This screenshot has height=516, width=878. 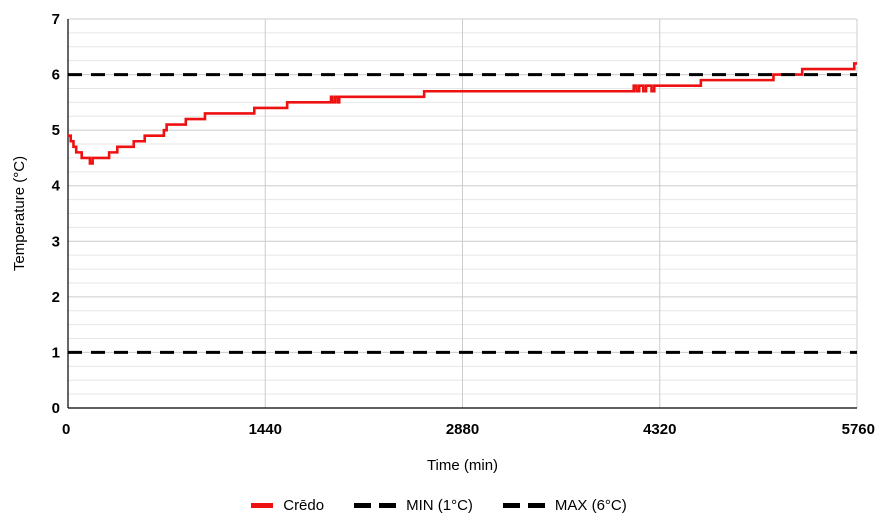 I want to click on y-tick-label: 0, so click(x=56, y=408).